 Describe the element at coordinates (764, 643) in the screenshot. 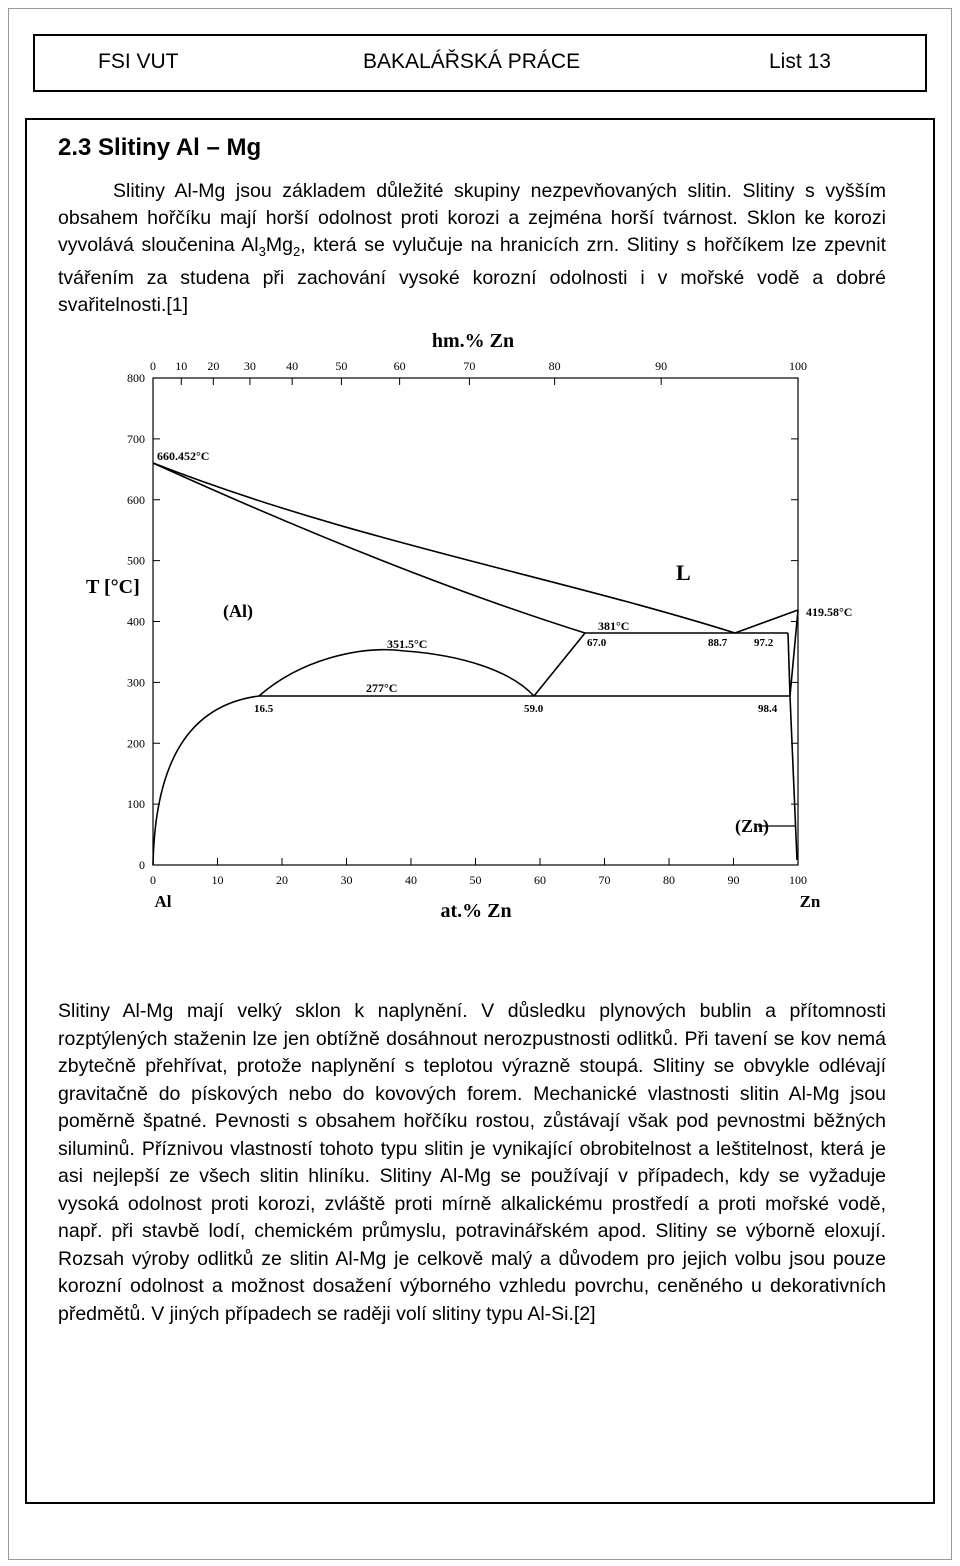

I see `annotation: 97.2` at that location.